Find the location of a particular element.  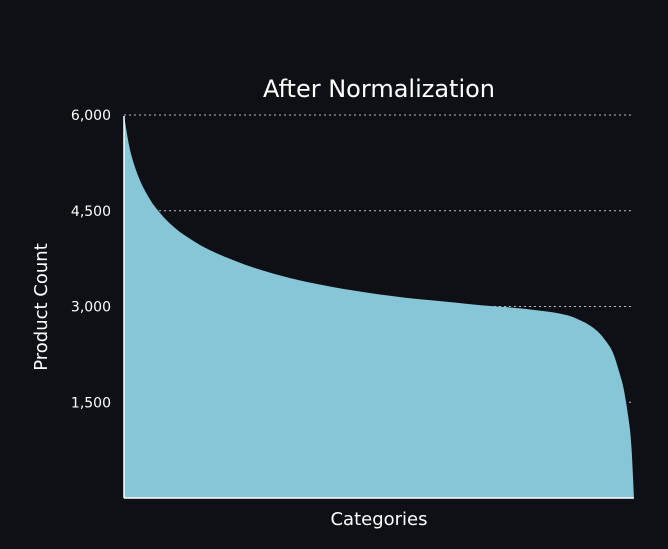

y-tick-label: 1,500 is located at coordinates (91, 403).